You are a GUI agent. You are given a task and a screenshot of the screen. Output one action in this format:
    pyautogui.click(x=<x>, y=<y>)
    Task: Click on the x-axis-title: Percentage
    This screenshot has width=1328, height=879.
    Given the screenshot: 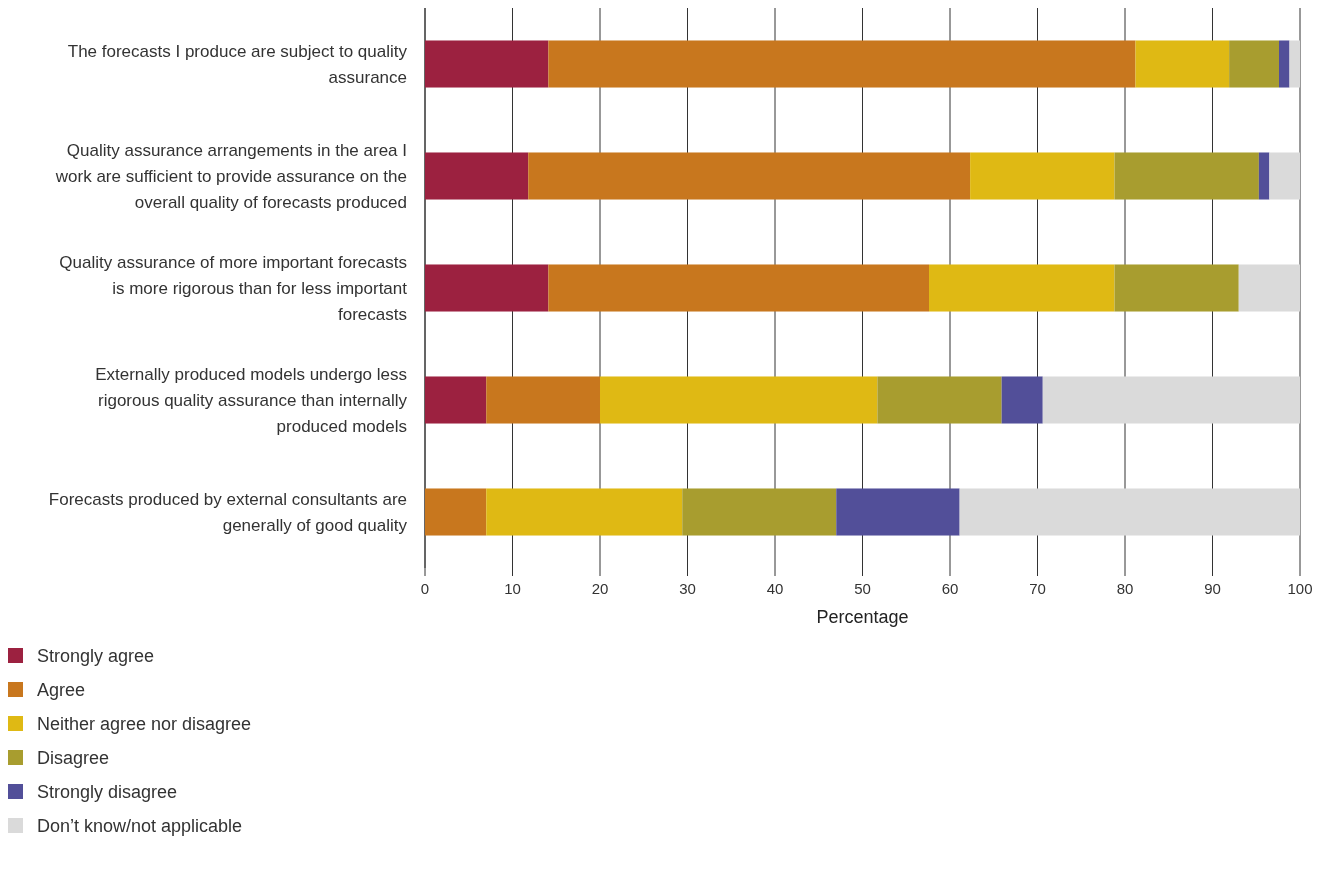 What is the action you would take?
    pyautogui.click(x=862, y=617)
    